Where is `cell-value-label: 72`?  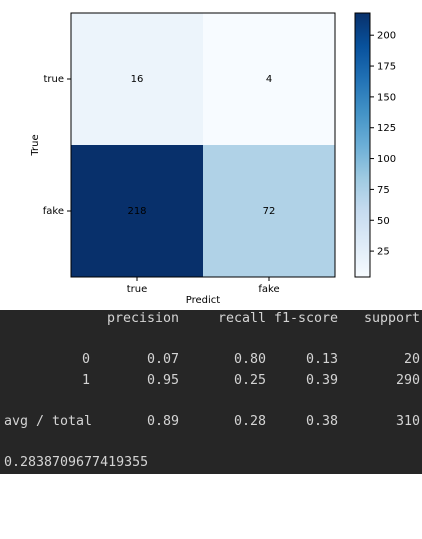
cell-value-label: 72 is located at coordinates (269, 211).